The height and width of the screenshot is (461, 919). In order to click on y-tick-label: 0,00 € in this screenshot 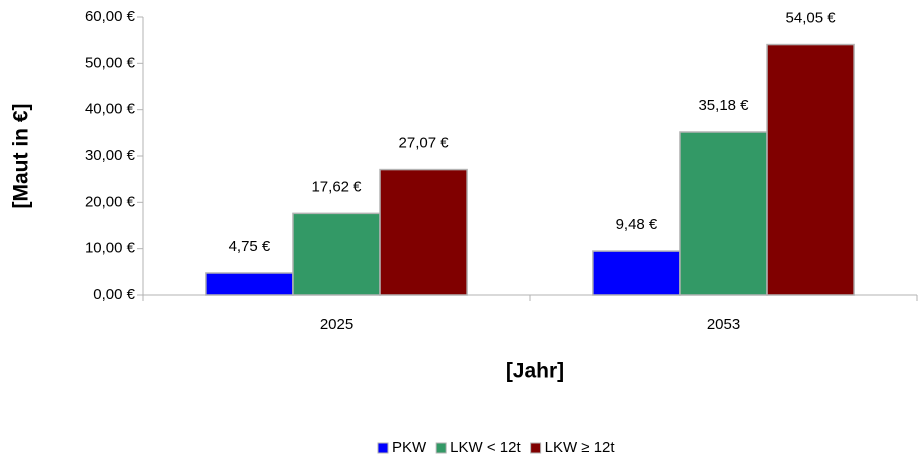, I will do `click(114, 294)`.